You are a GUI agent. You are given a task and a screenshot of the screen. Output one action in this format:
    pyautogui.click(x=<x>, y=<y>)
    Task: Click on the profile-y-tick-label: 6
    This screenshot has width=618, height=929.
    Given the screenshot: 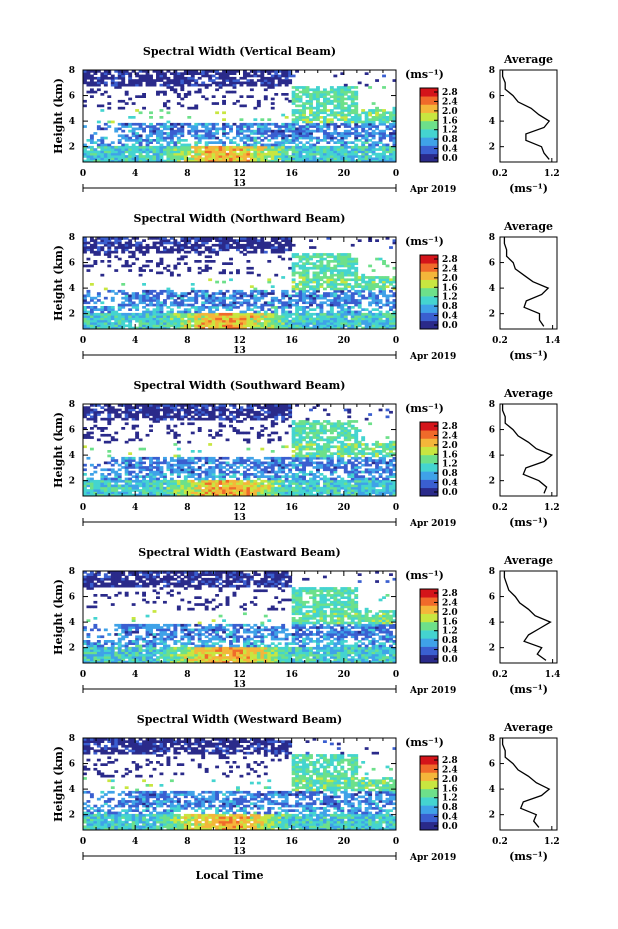 What is the action you would take?
    pyautogui.click(x=492, y=97)
    